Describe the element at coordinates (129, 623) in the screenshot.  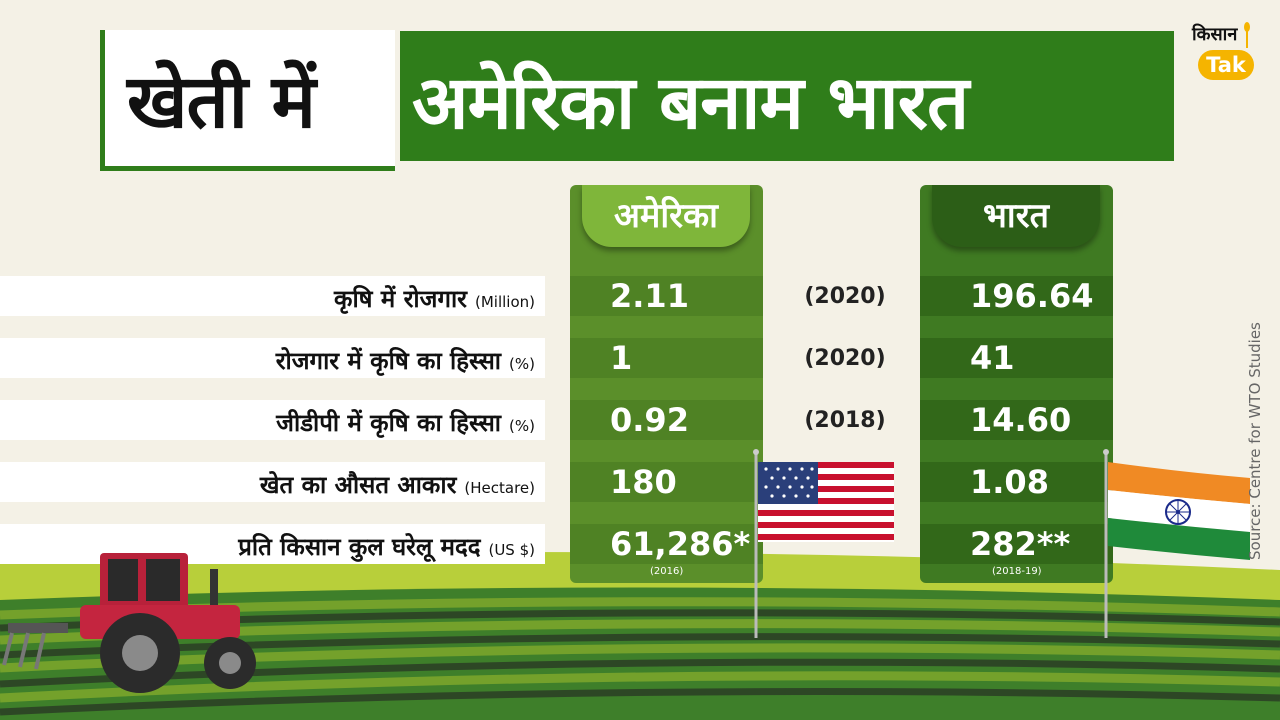
I see `tractor-icon` at that location.